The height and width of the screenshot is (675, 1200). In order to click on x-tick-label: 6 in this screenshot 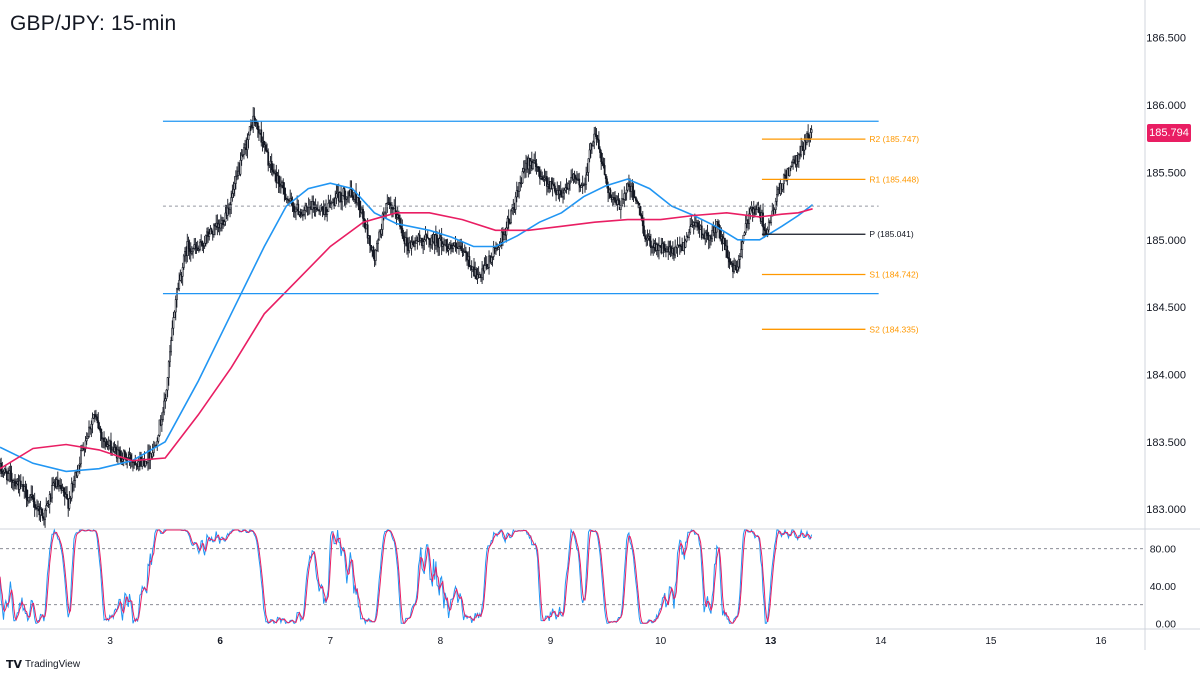, I will do `click(220, 641)`.